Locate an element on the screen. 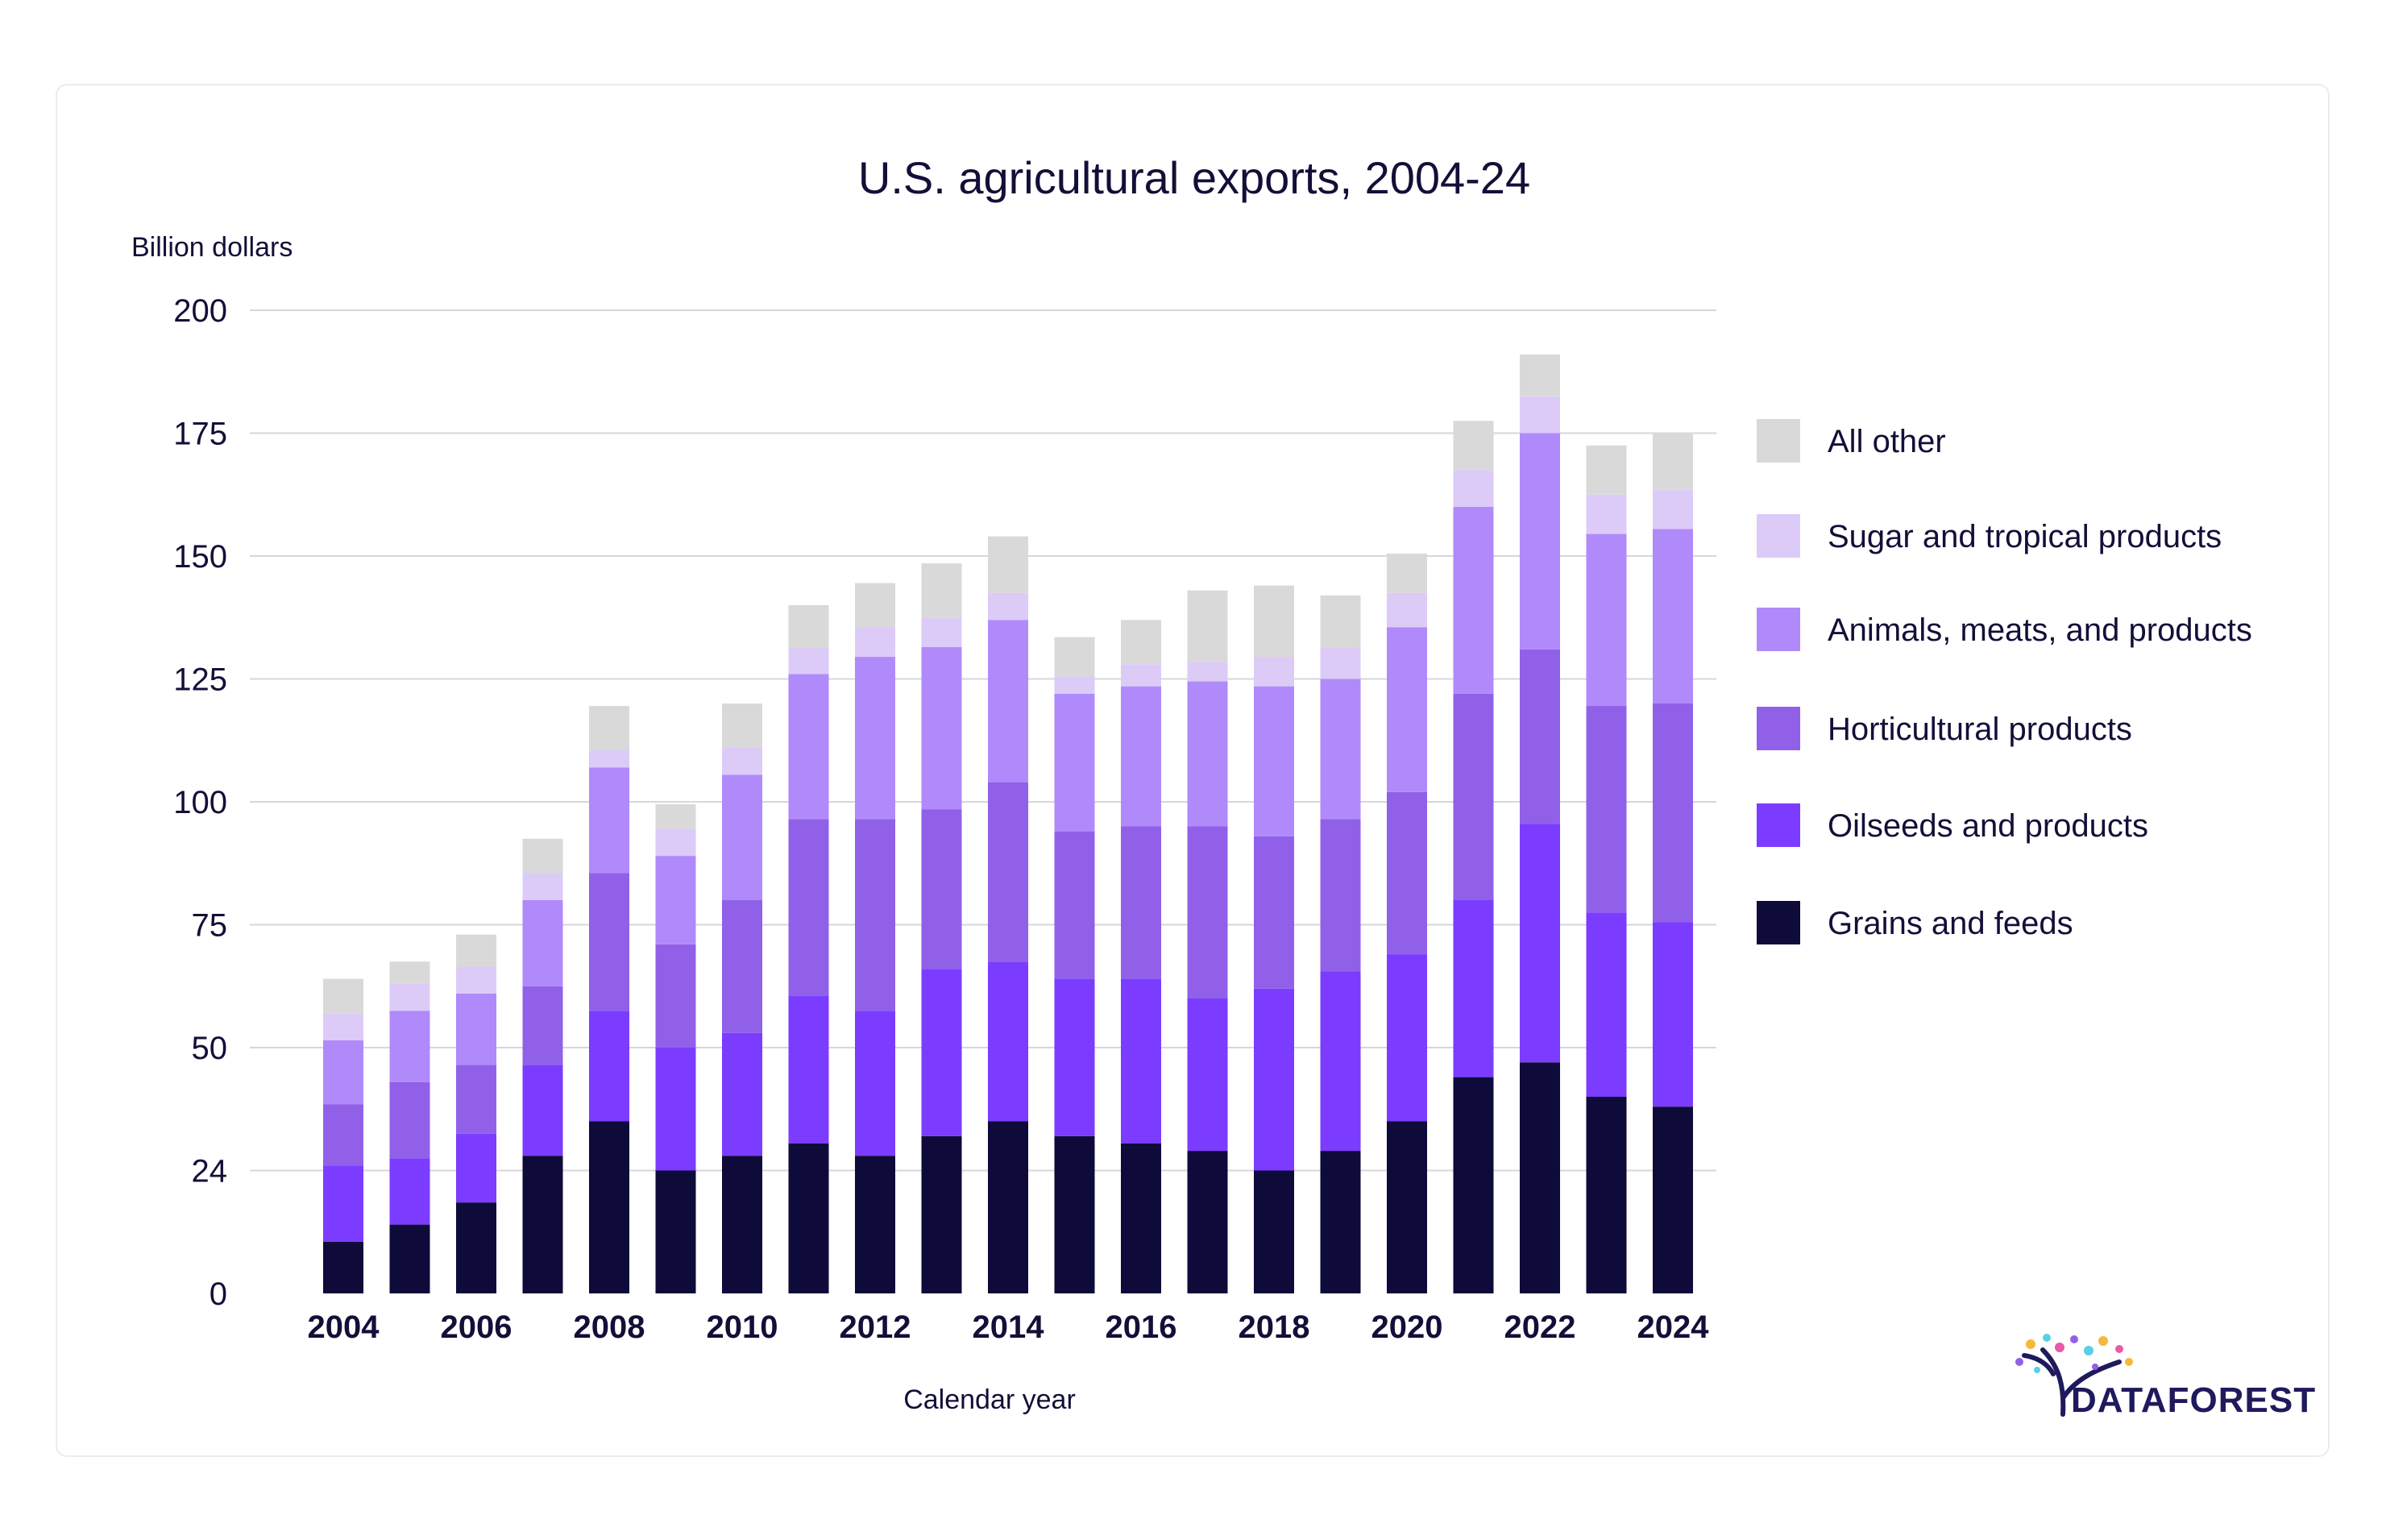 The width and height of the screenshot is (2386, 1540). y-axis-label: Billion dollars is located at coordinates (212, 247).